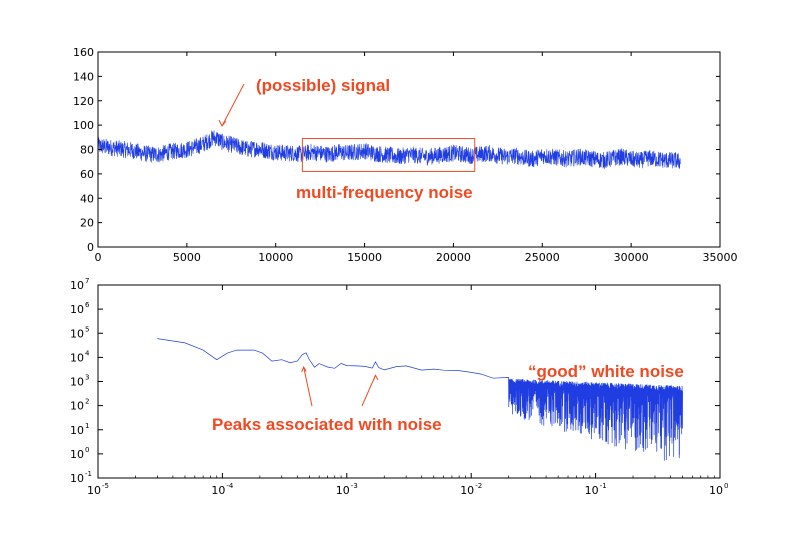  Describe the element at coordinates (87, 198) in the screenshot. I see `time-series-y-tick-label: 40` at that location.